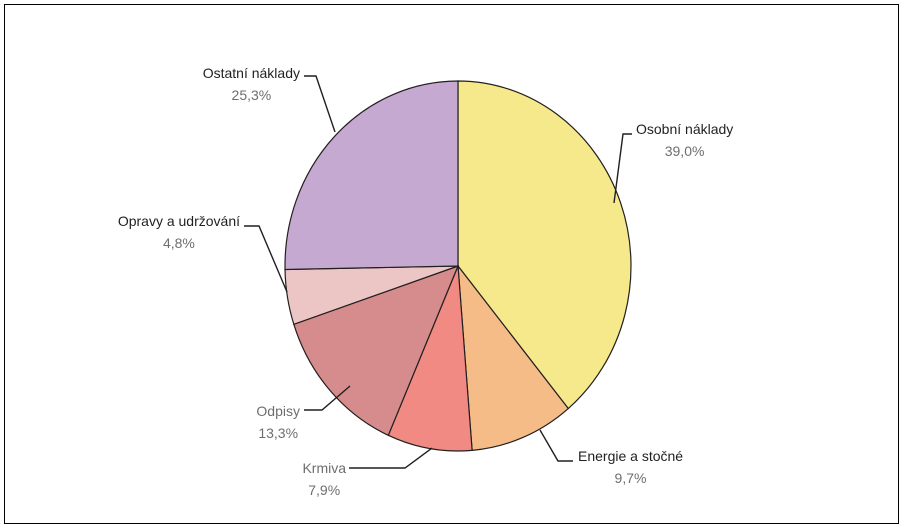 This screenshot has width=905, height=524. What do you see at coordinates (179, 243) in the screenshot?
I see `slice-value-label-5: 4,8%` at bounding box center [179, 243].